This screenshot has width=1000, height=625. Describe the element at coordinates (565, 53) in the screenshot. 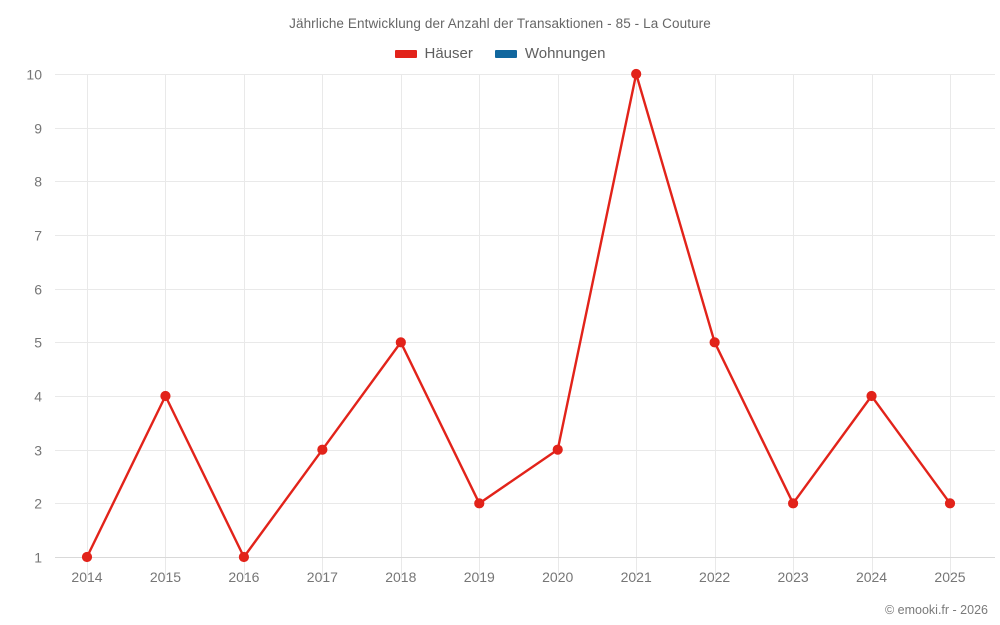

I see `legend-label-wohnungen: Wohnungen` at that location.